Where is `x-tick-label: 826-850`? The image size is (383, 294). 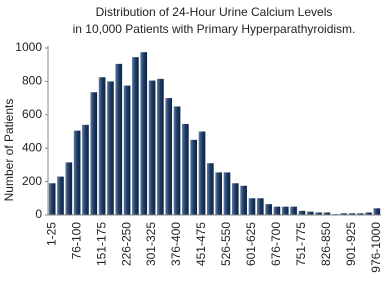 x-tick-label: 826-850 is located at coordinates (326, 244).